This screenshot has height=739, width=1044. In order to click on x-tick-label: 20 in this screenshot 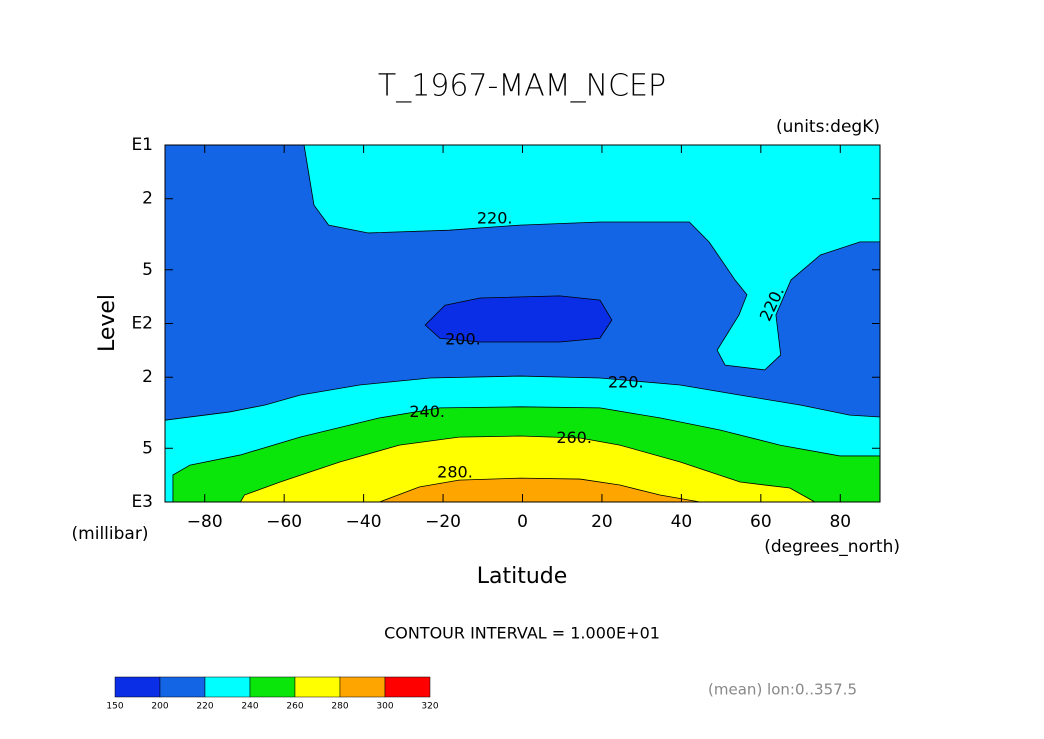, I will do `click(602, 522)`.